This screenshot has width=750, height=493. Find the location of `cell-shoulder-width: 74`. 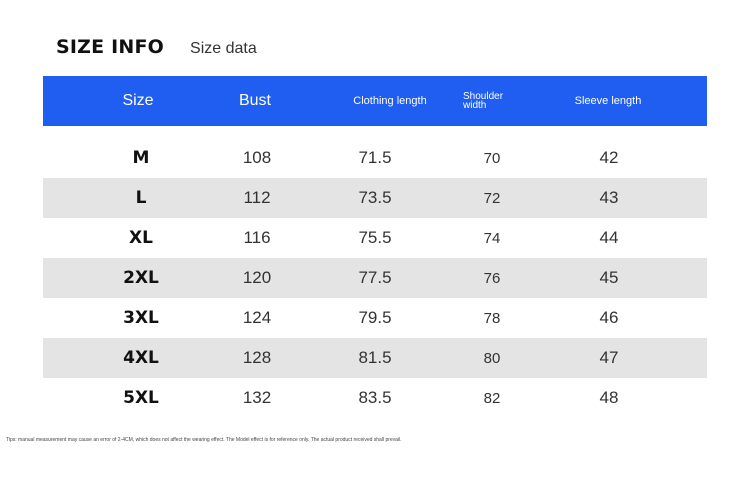

cell-shoulder-width: 74 is located at coordinates (492, 238).